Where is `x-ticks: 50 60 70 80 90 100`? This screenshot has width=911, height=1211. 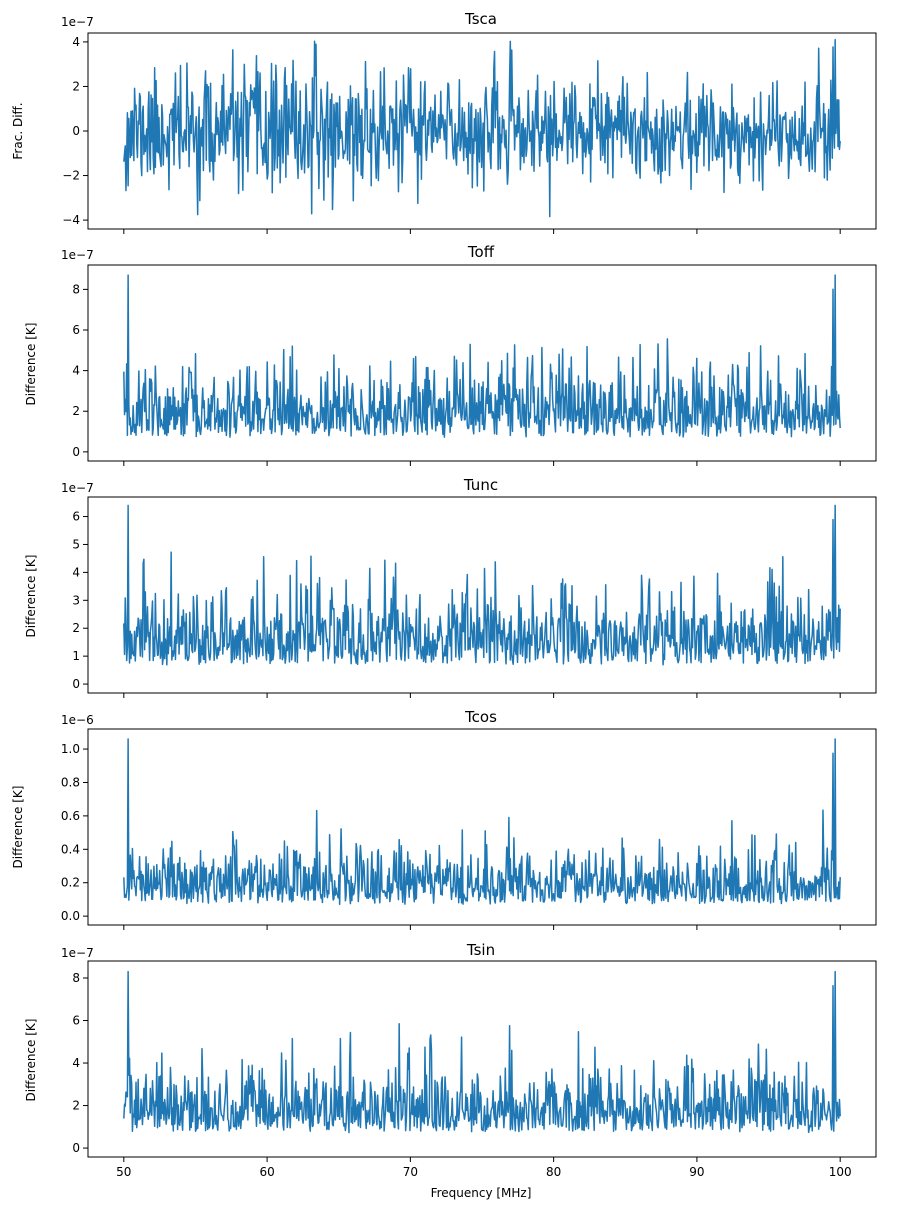
x-ticks: 50 60 70 80 90 100 is located at coordinates (484, 1168).